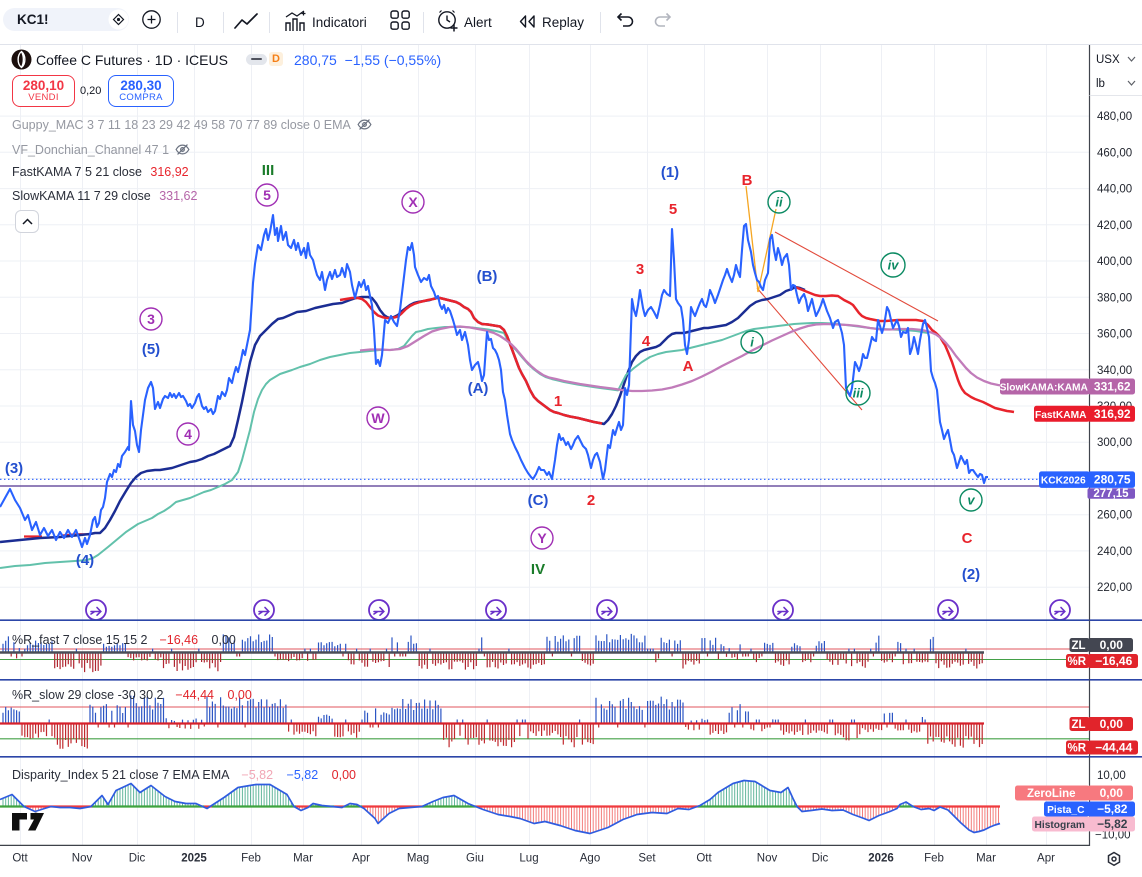 The height and width of the screenshot is (877, 1142). What do you see at coordinates (378, 418) in the screenshot?
I see `svg-text: W` at bounding box center [378, 418].